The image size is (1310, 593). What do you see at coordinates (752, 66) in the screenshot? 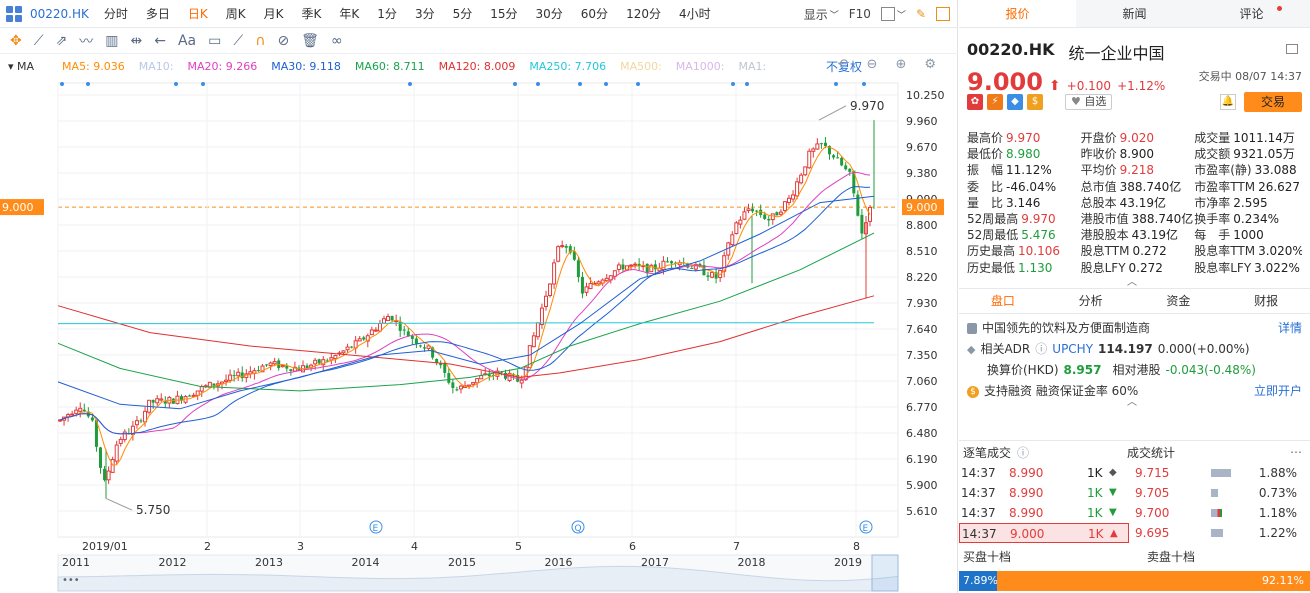
I see `ma-legend-item: MA1:` at bounding box center [752, 66].